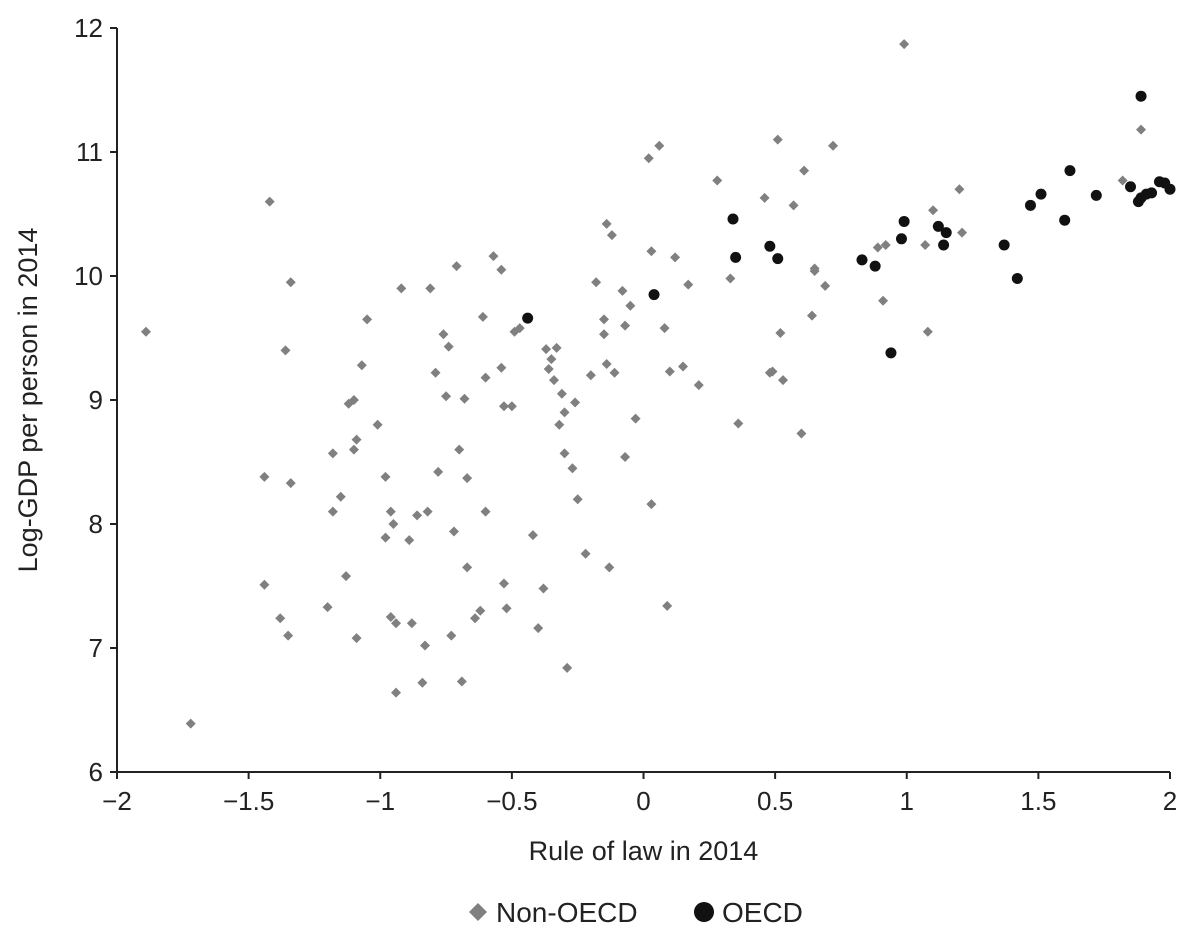 The image size is (1185, 928). Describe the element at coordinates (96, 524) in the screenshot. I see `y-tick-label: 8` at that location.